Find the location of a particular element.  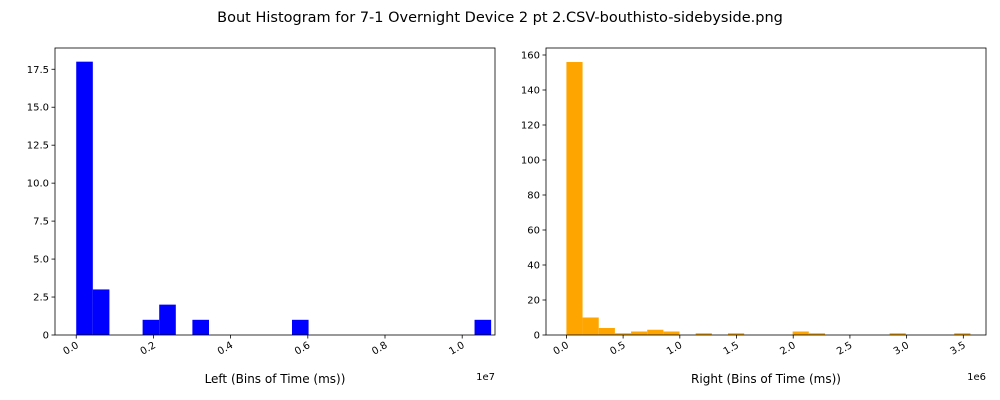

left-histogram-x-tick-label: 0.4 is located at coordinates (225, 348).